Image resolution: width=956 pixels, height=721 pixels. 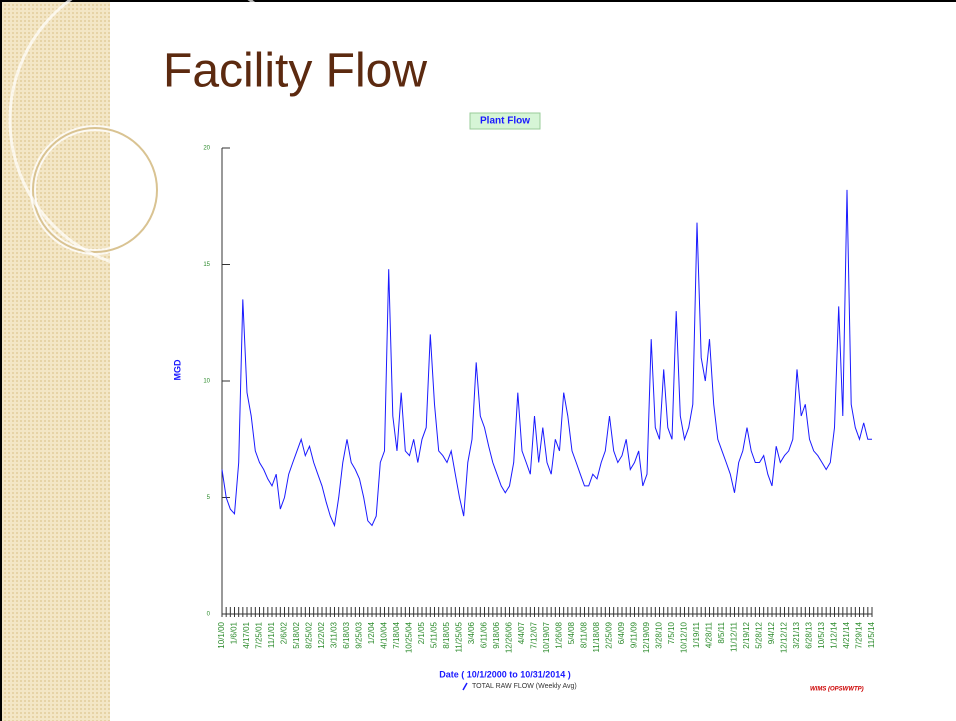 I want to click on legend-label: TOTAL RAW FLOW (Weekly Avg), so click(x=524, y=686).